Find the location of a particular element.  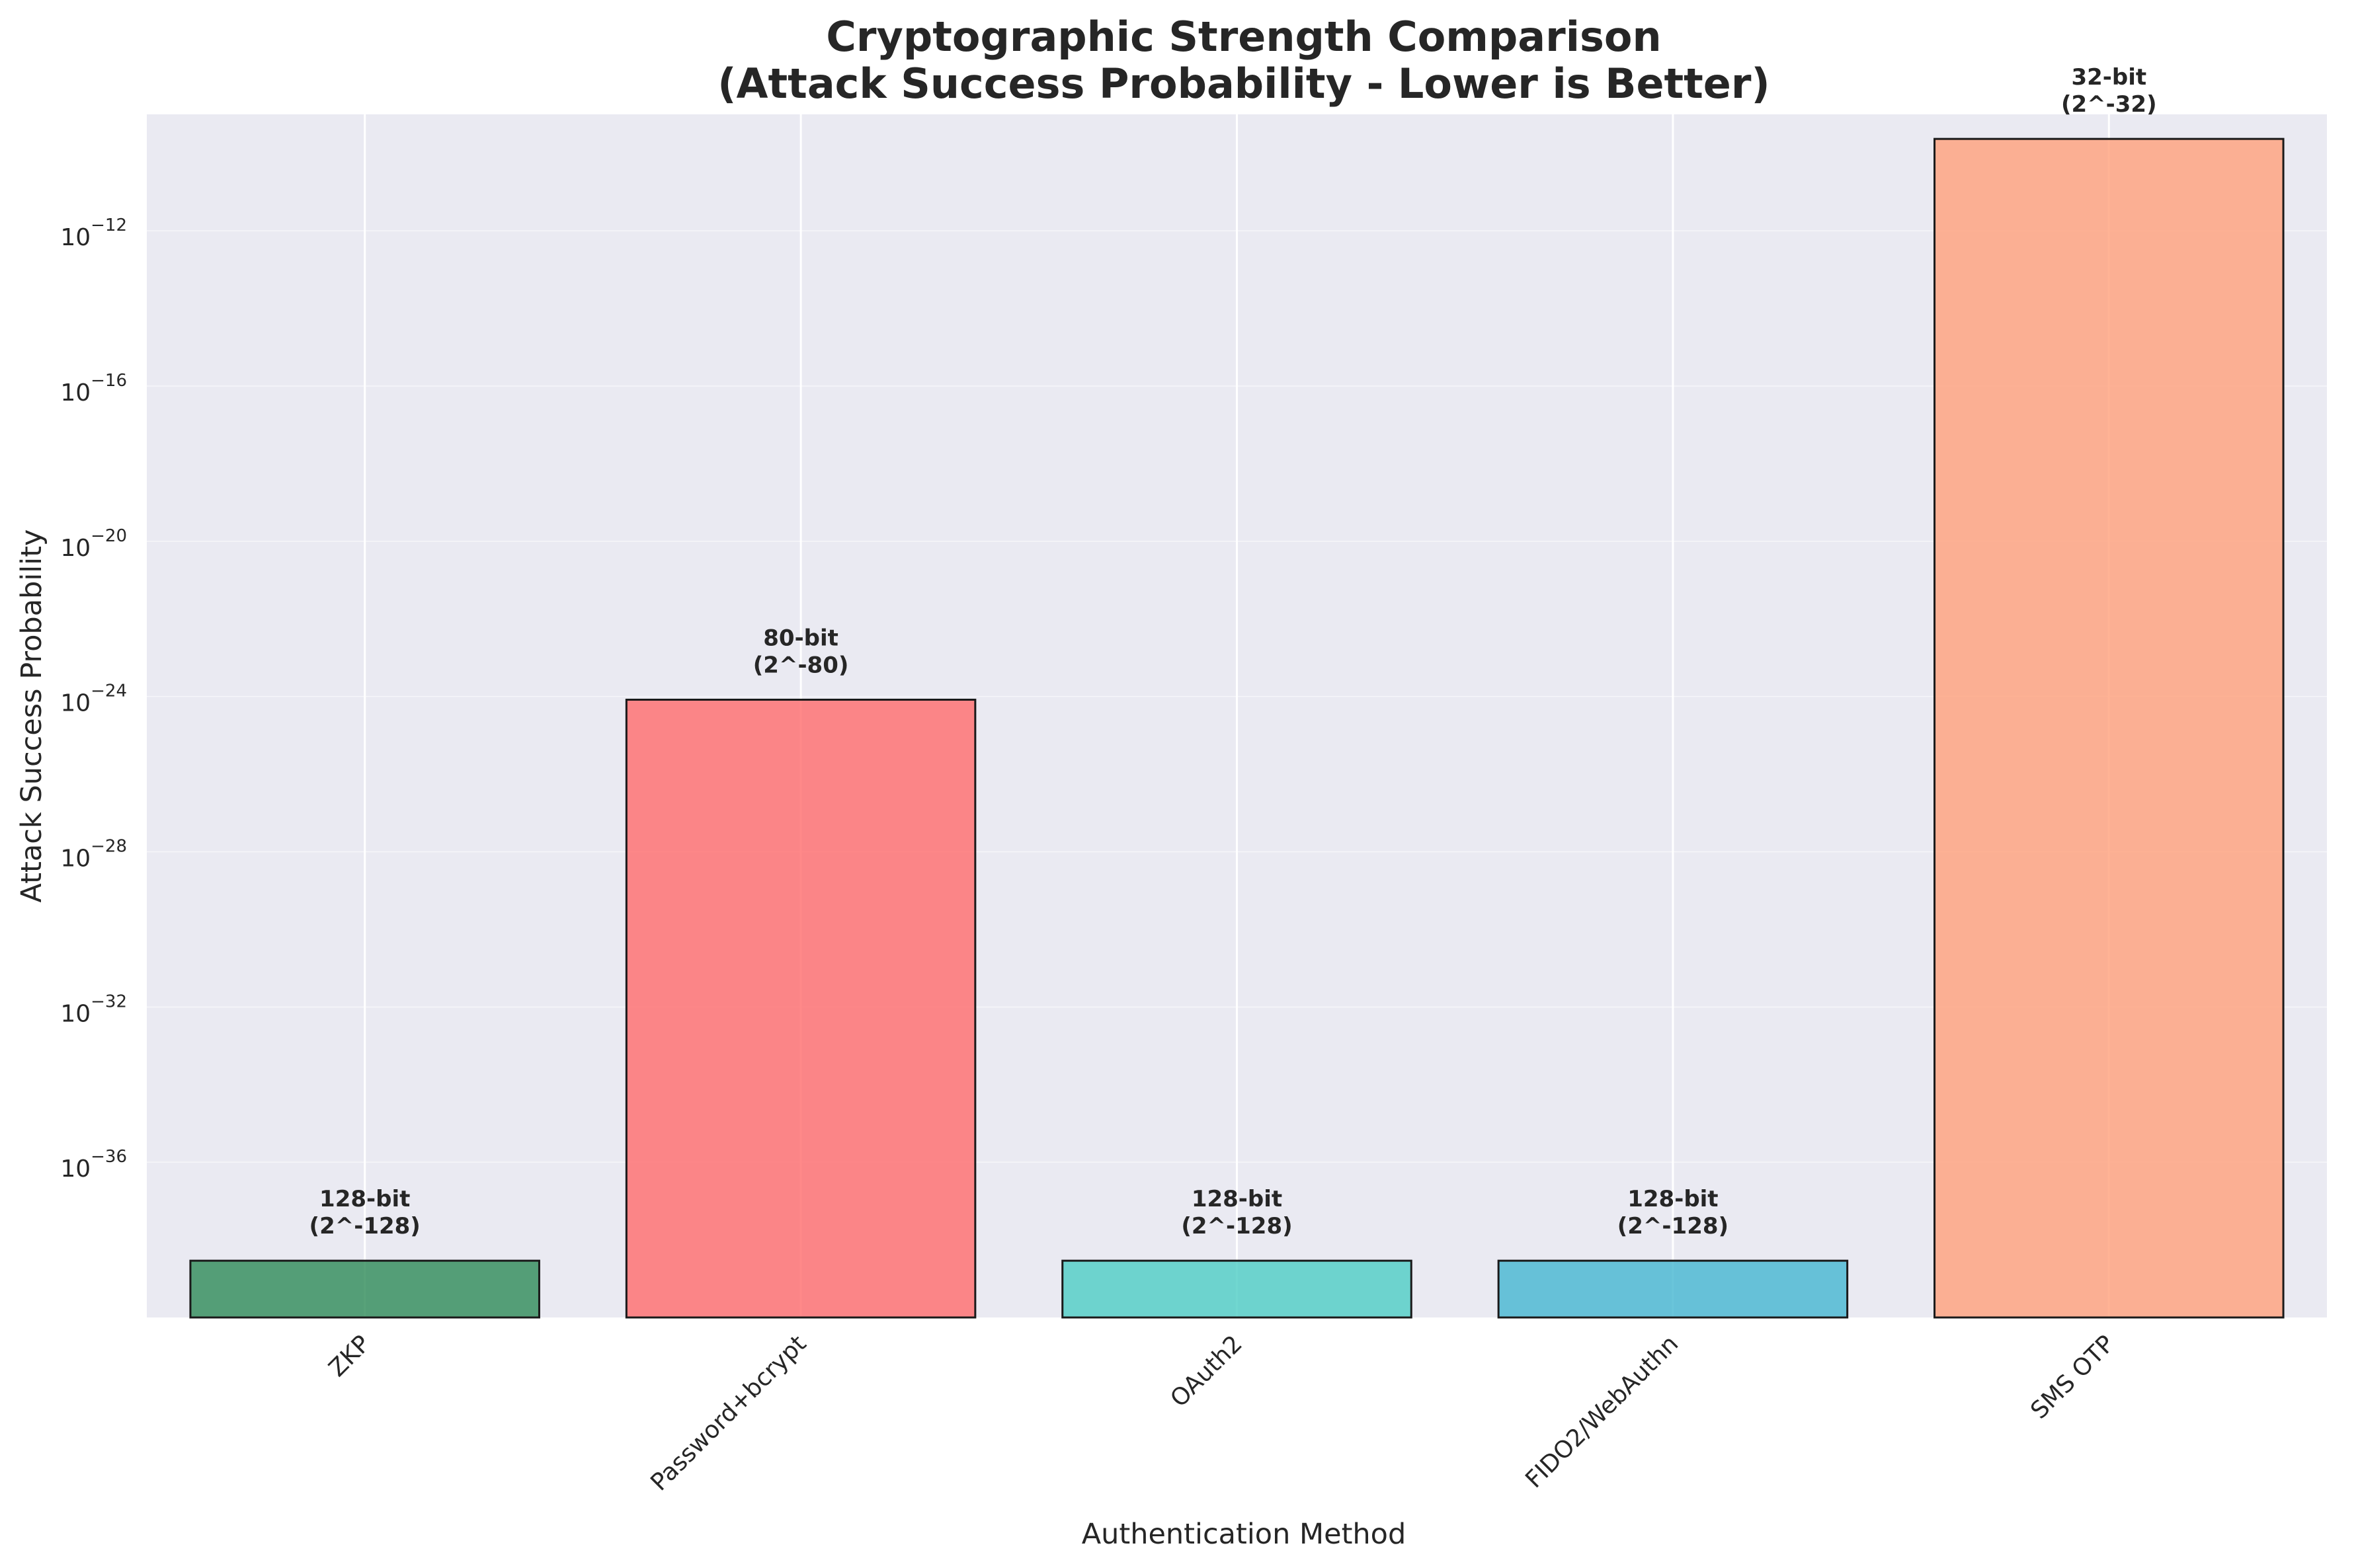

y-tick-label: 10−12 is located at coordinates (93, 233).